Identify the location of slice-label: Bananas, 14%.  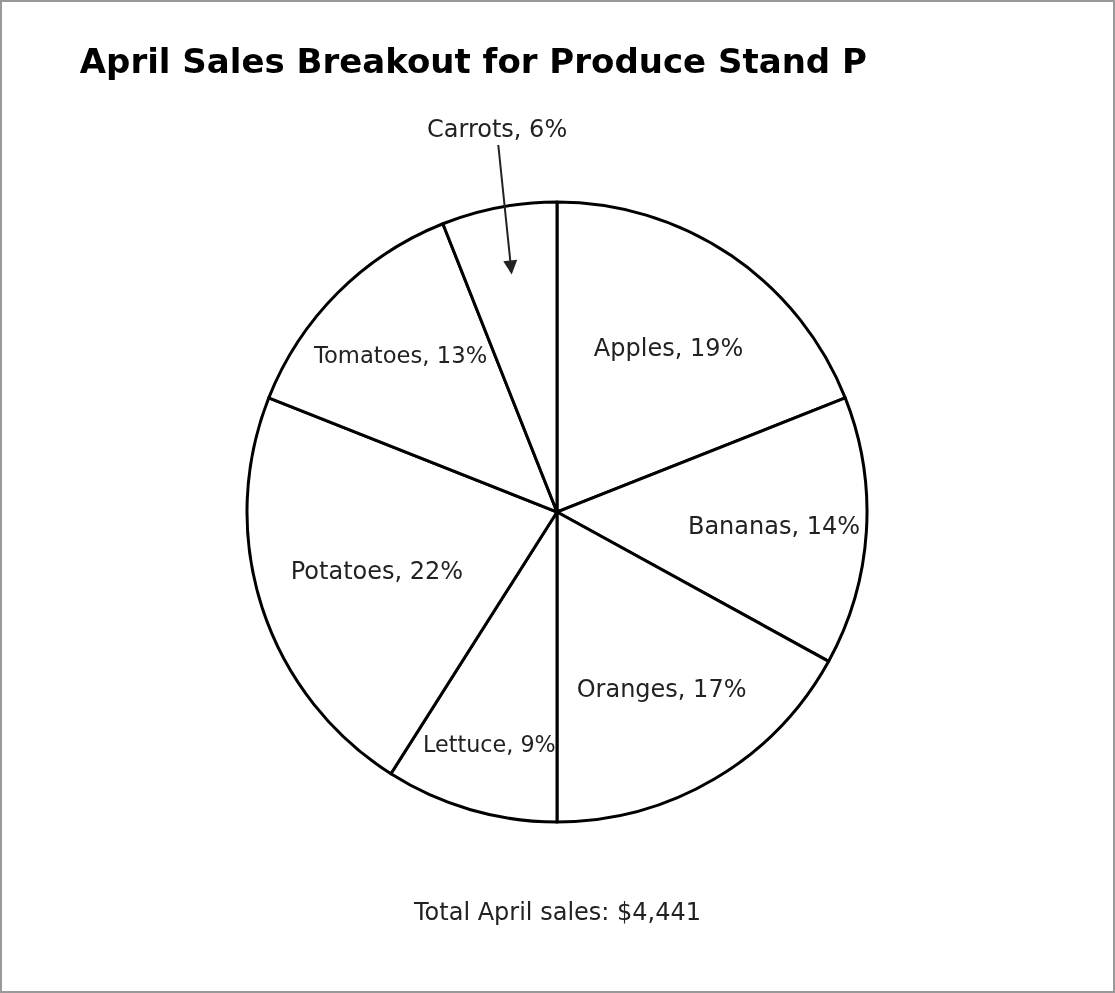
(774, 525).